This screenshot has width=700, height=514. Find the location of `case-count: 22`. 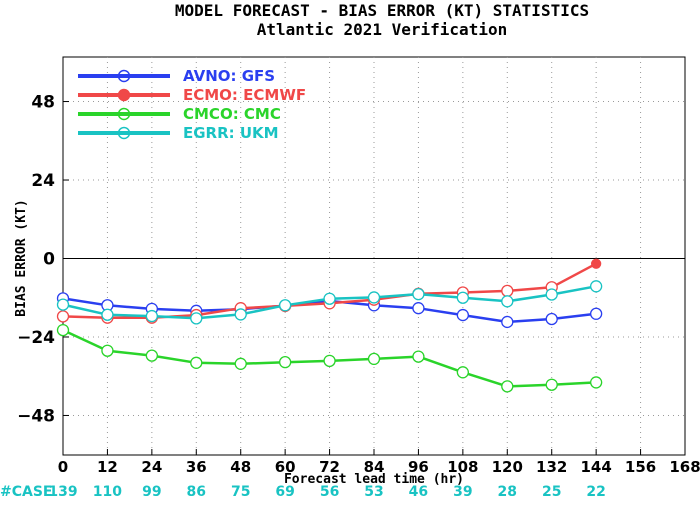

case-count: 22 is located at coordinates (595, 492).